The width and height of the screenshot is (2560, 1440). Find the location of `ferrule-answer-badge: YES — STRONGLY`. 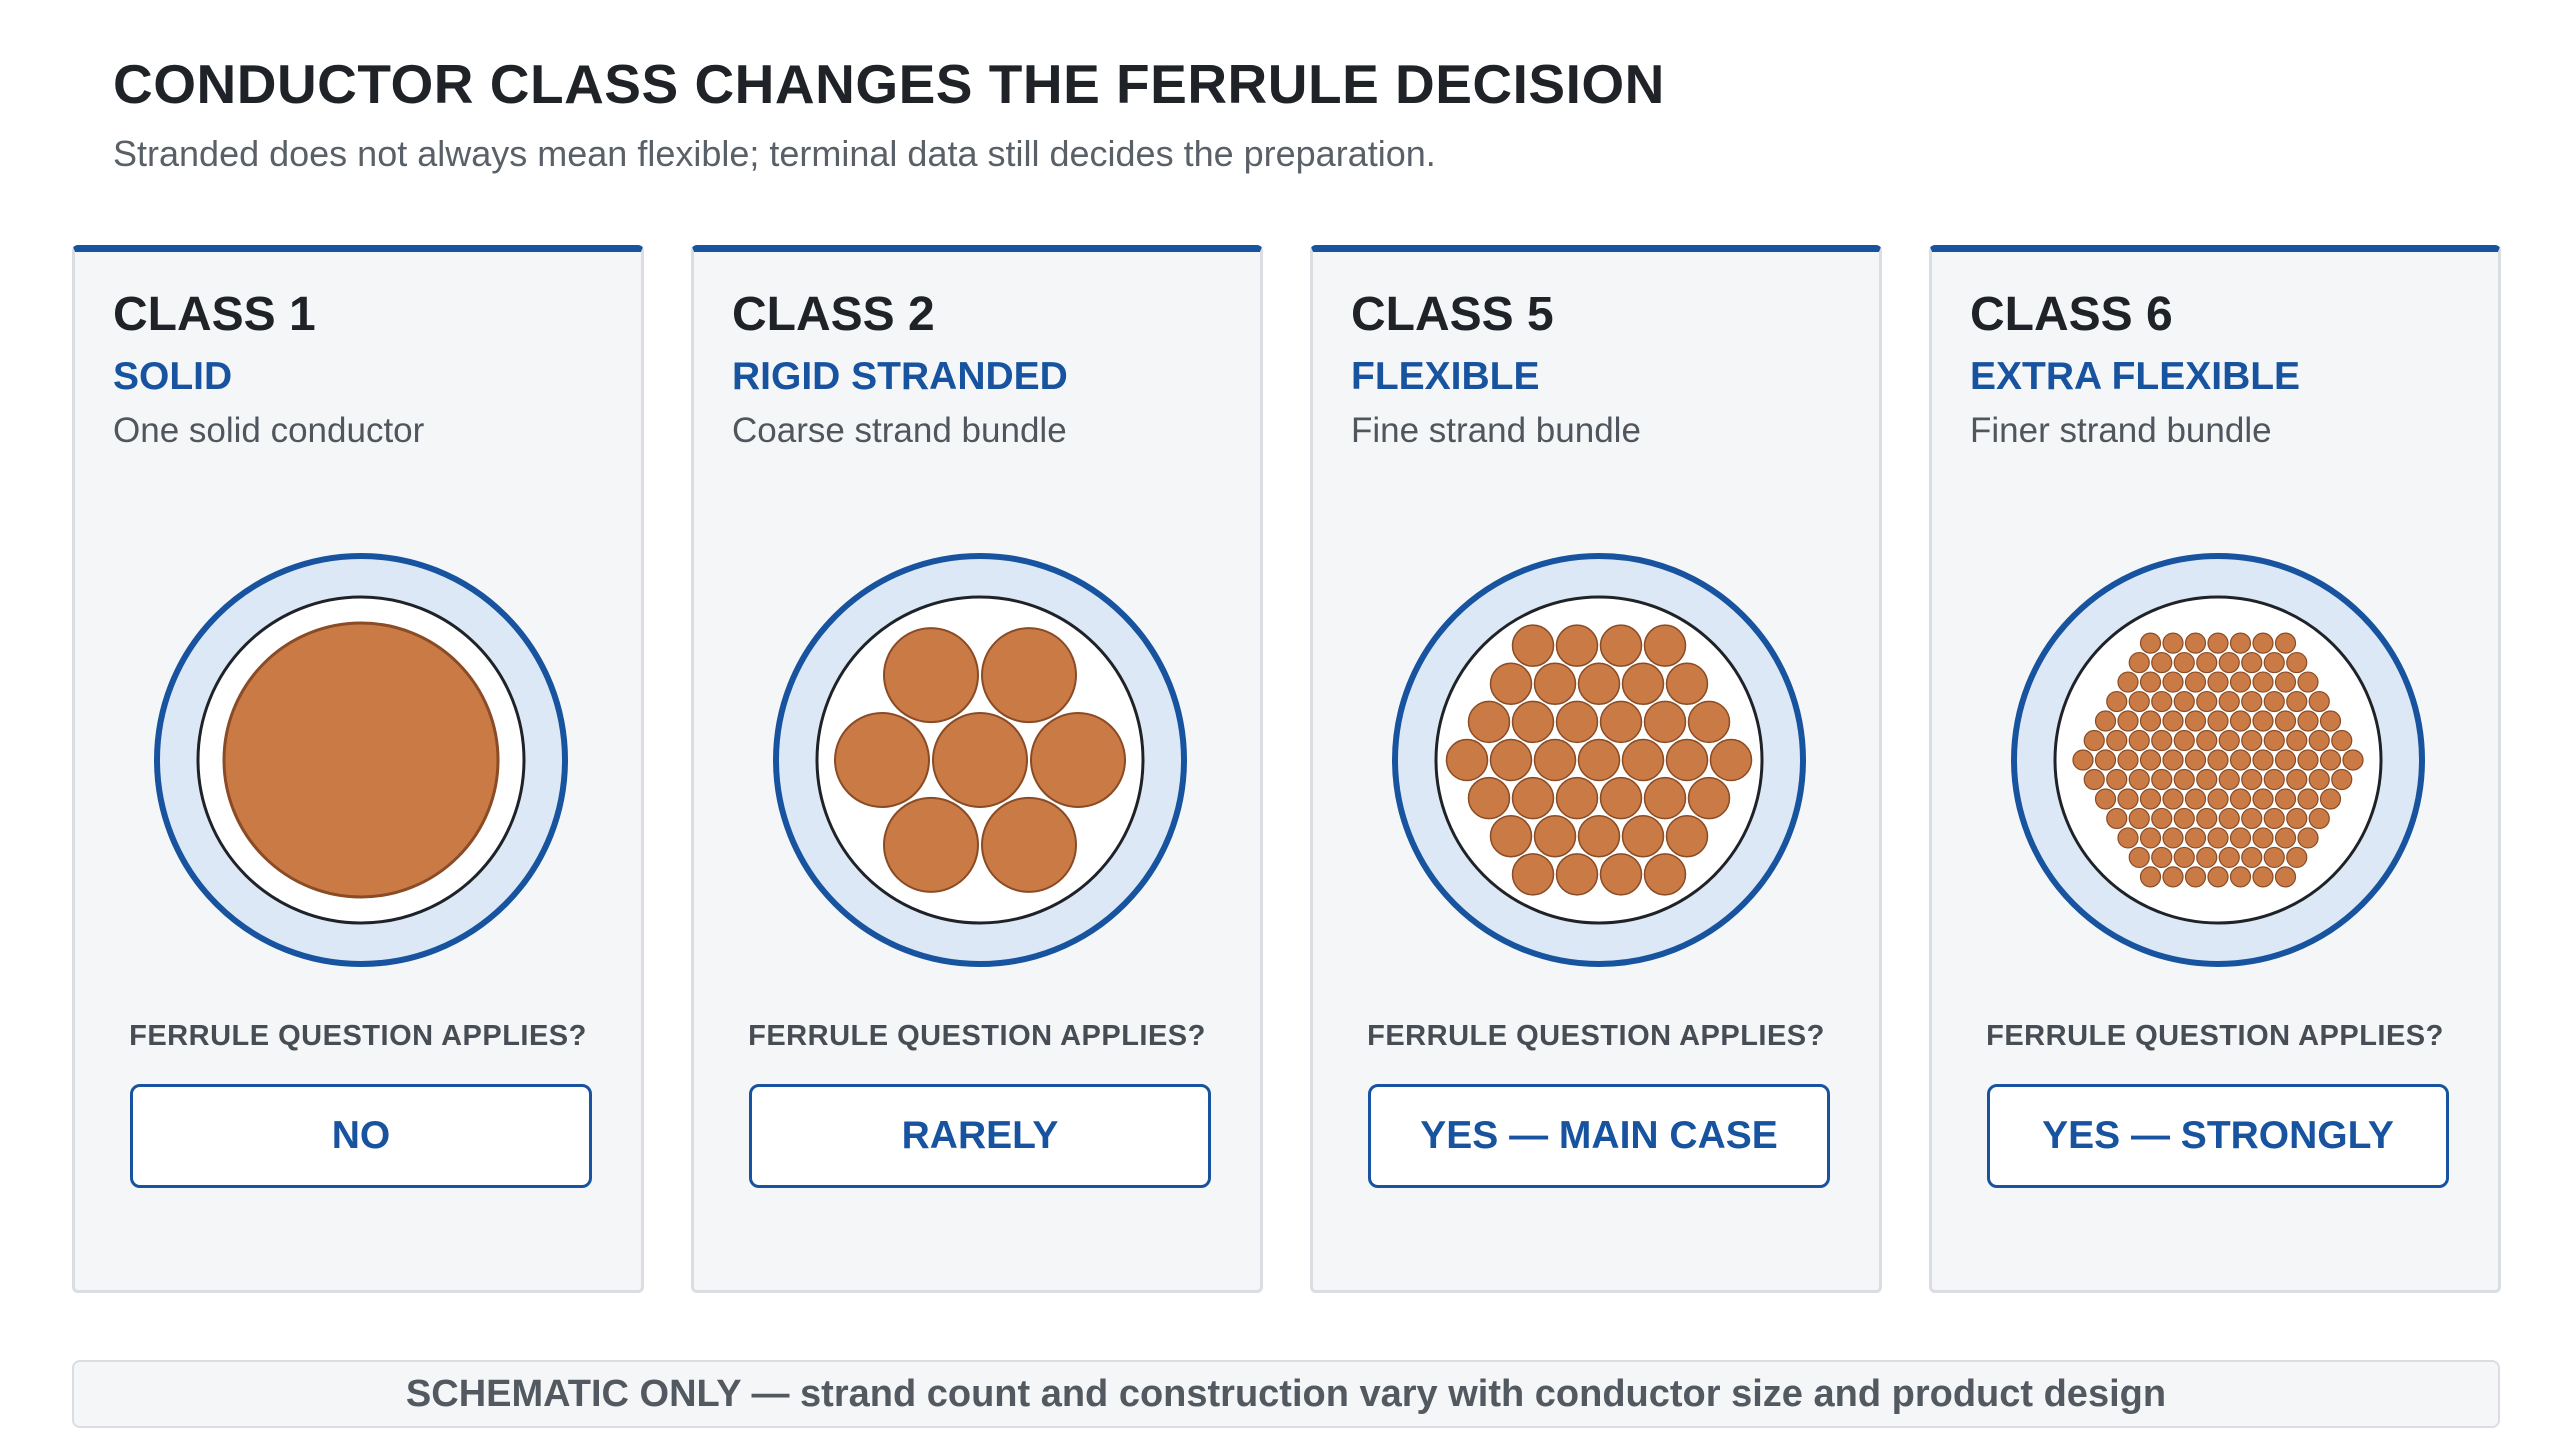

ferrule-answer-badge: YES — STRONGLY is located at coordinates (2218, 1136).